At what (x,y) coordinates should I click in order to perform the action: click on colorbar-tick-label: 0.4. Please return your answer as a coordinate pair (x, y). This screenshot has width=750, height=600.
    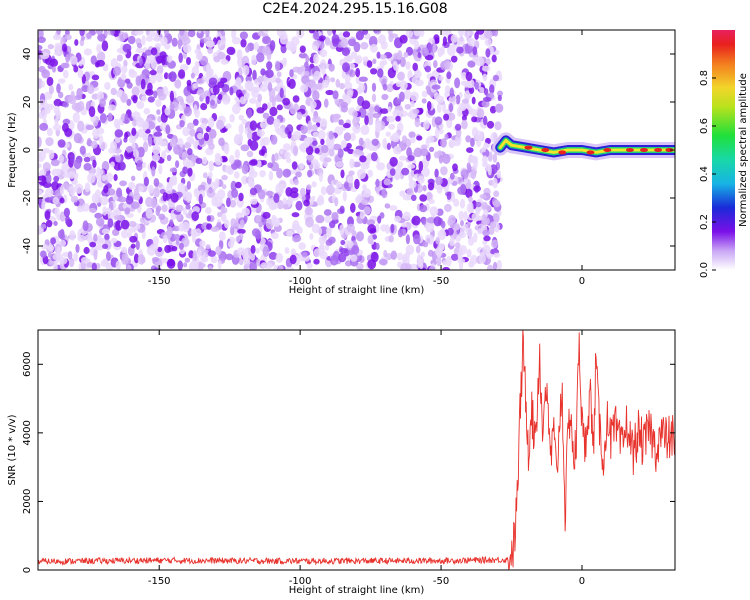
    Looking at the image, I should click on (704, 174).